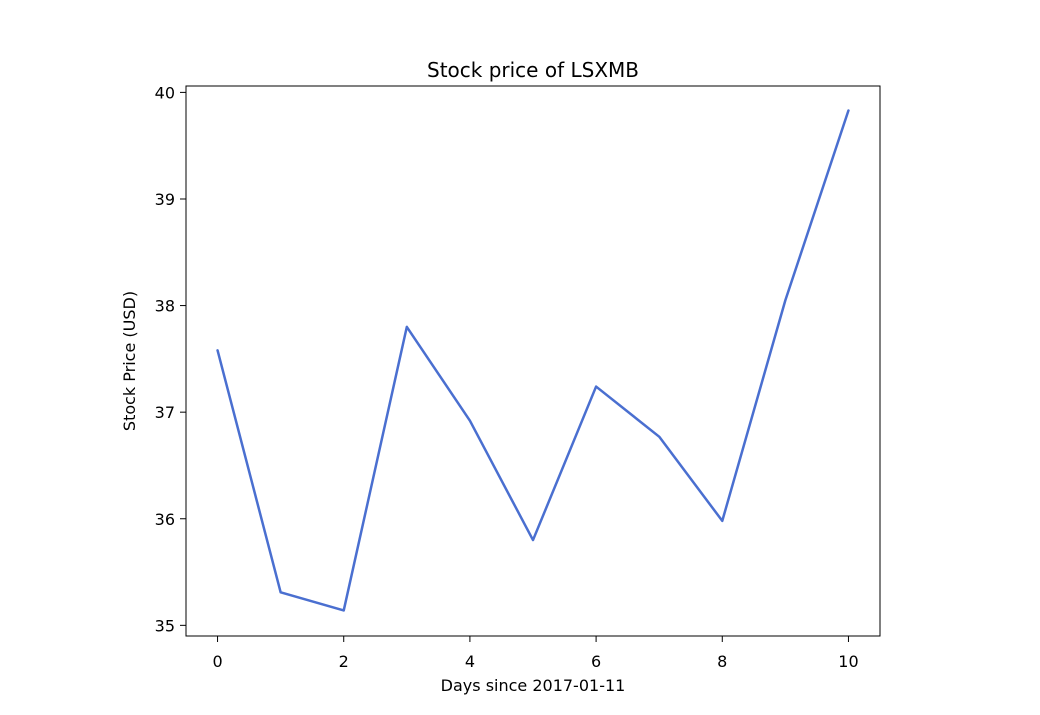 Image resolution: width=1040 pixels, height=715 pixels. What do you see at coordinates (165, 92) in the screenshot?
I see `y-tick-label: 40` at bounding box center [165, 92].